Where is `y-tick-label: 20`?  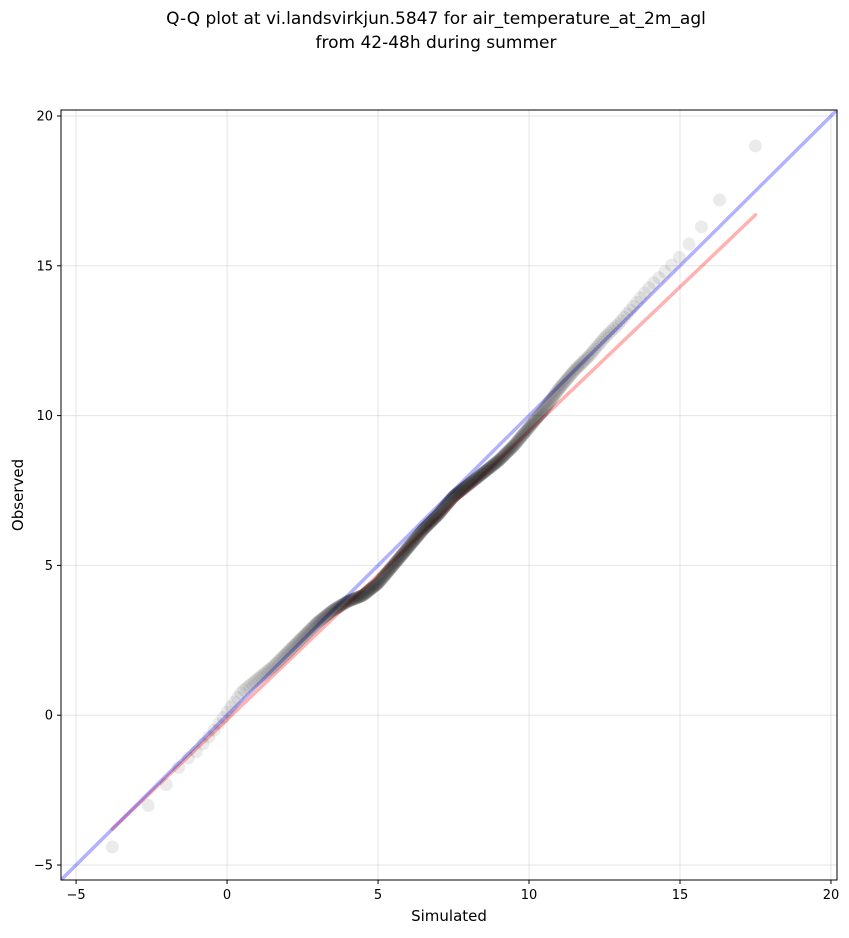
y-tick-label: 20 is located at coordinates (44, 116).